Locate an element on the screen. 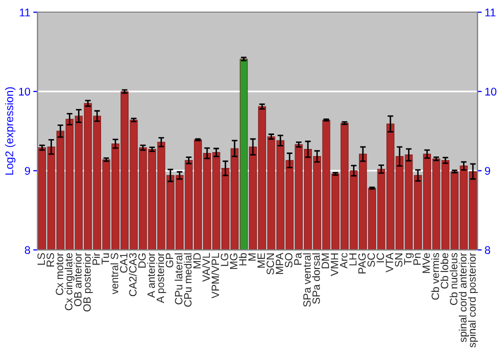 Image resolution: width=500 pixels, height=350 pixels. x-tick-label: CA1 is located at coordinates (124, 263).